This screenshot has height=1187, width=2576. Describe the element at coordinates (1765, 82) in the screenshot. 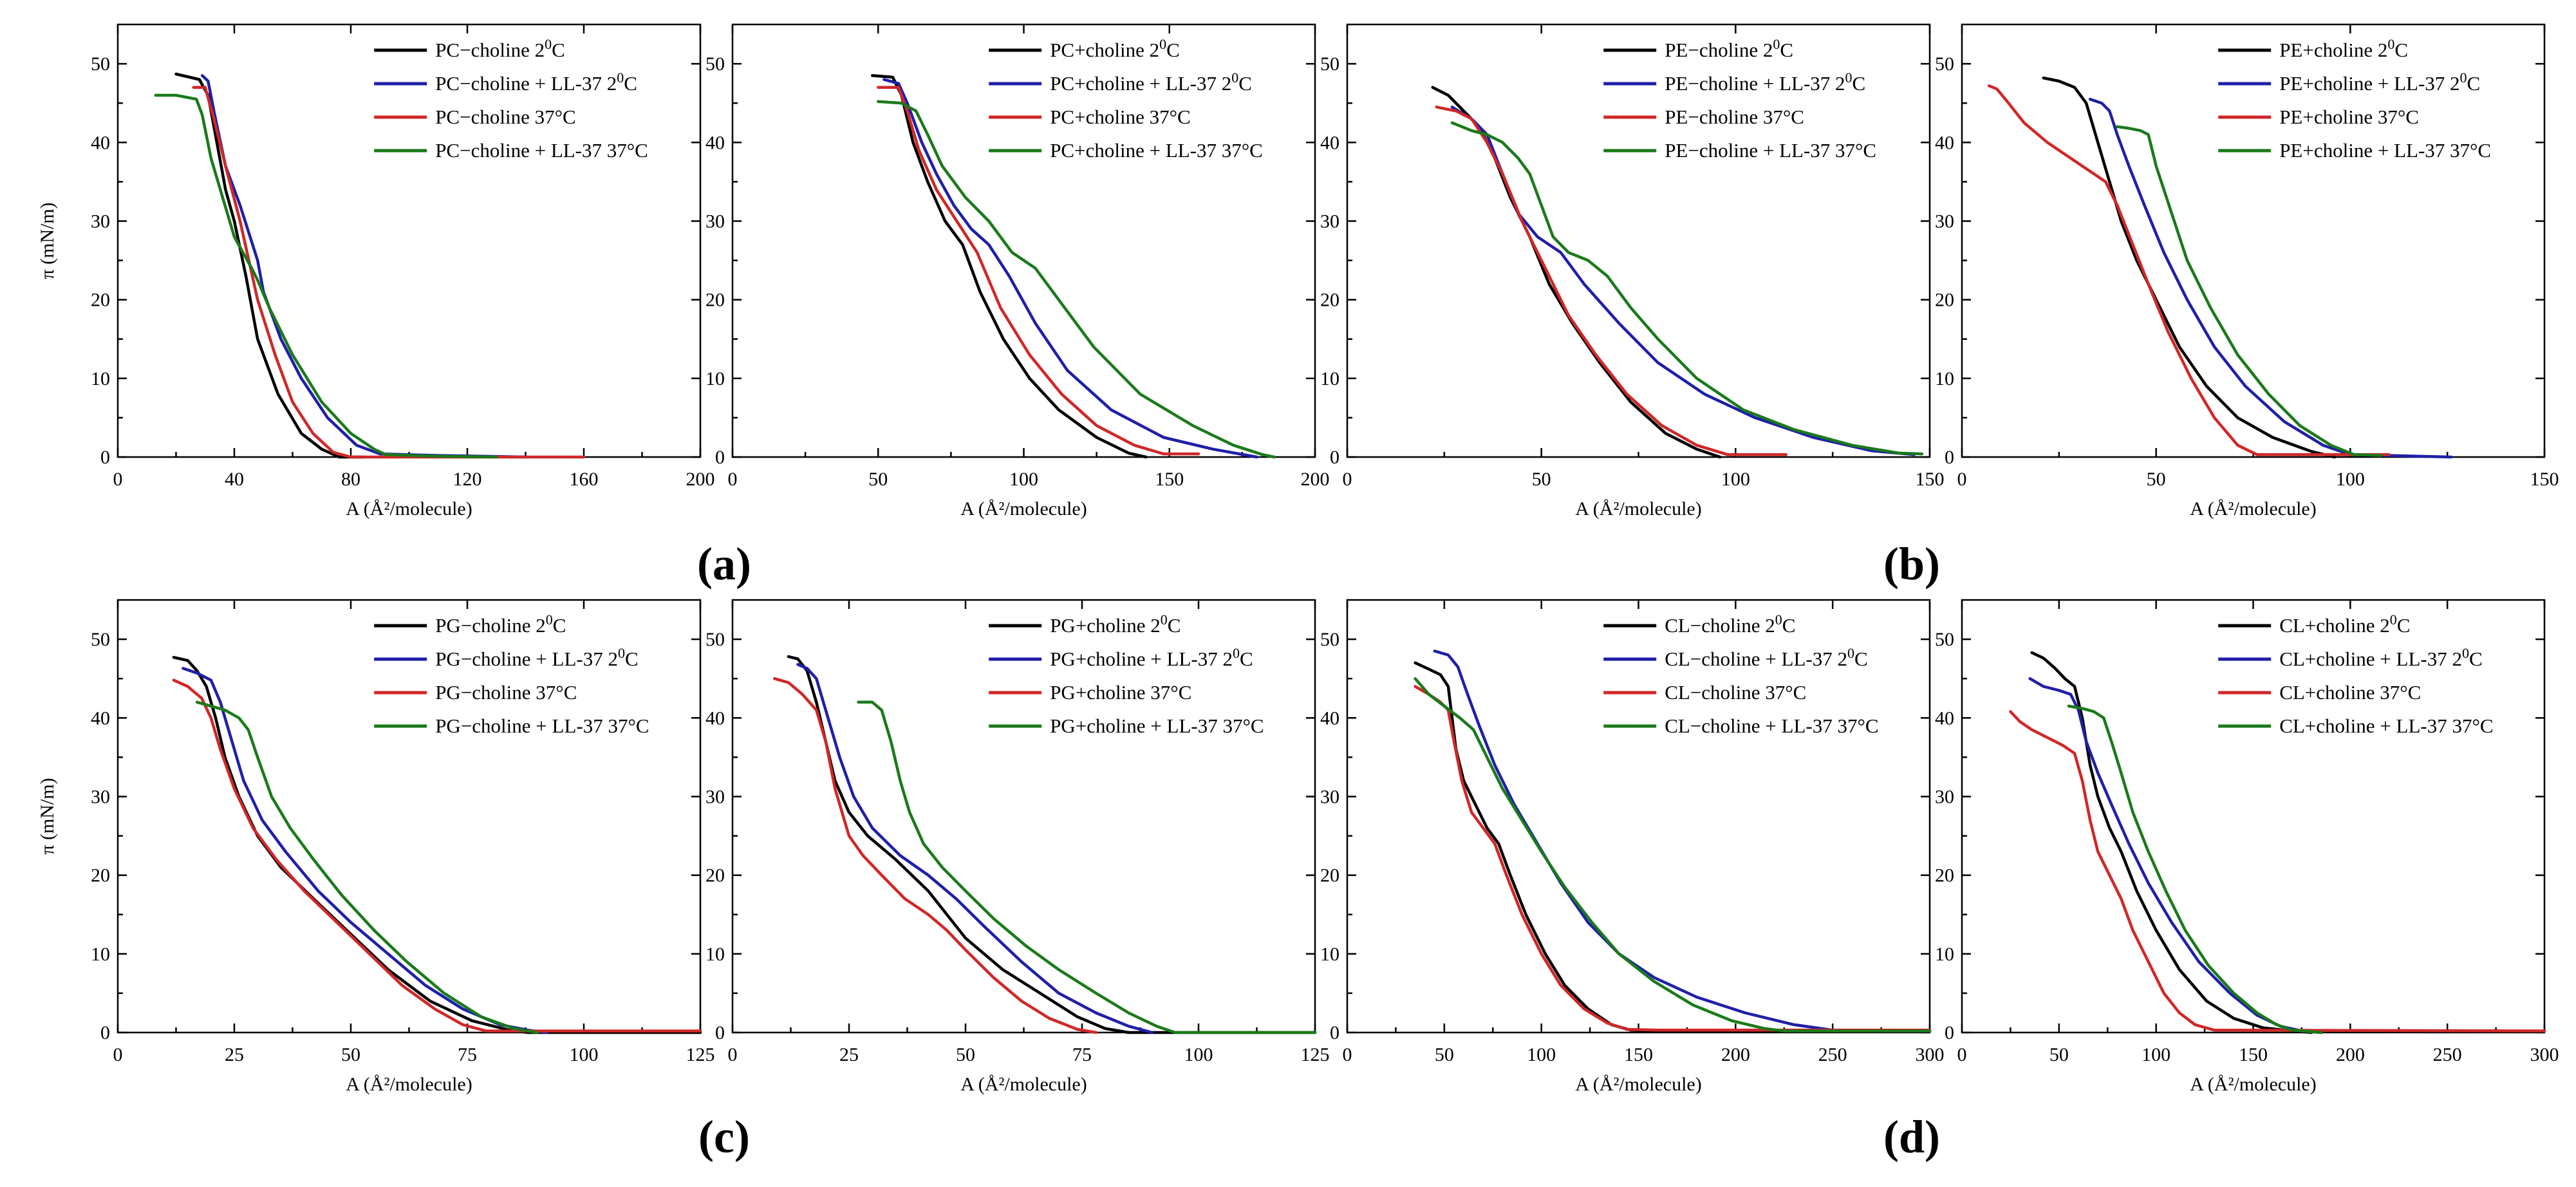

I see `legend-label-2: PE−choline + LL-37 20C` at that location.